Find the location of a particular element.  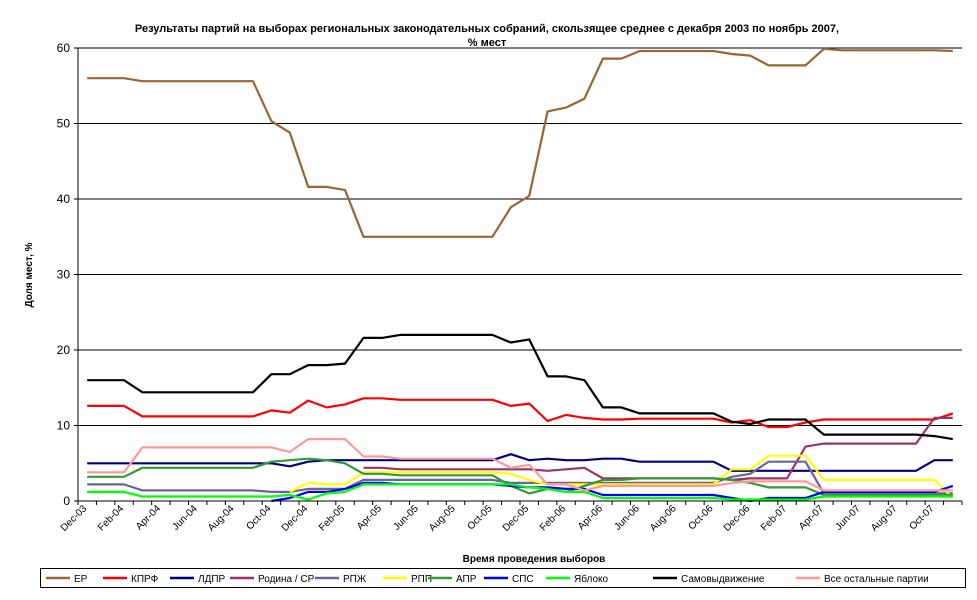

y-tick-label: 20 is located at coordinates (64, 350).